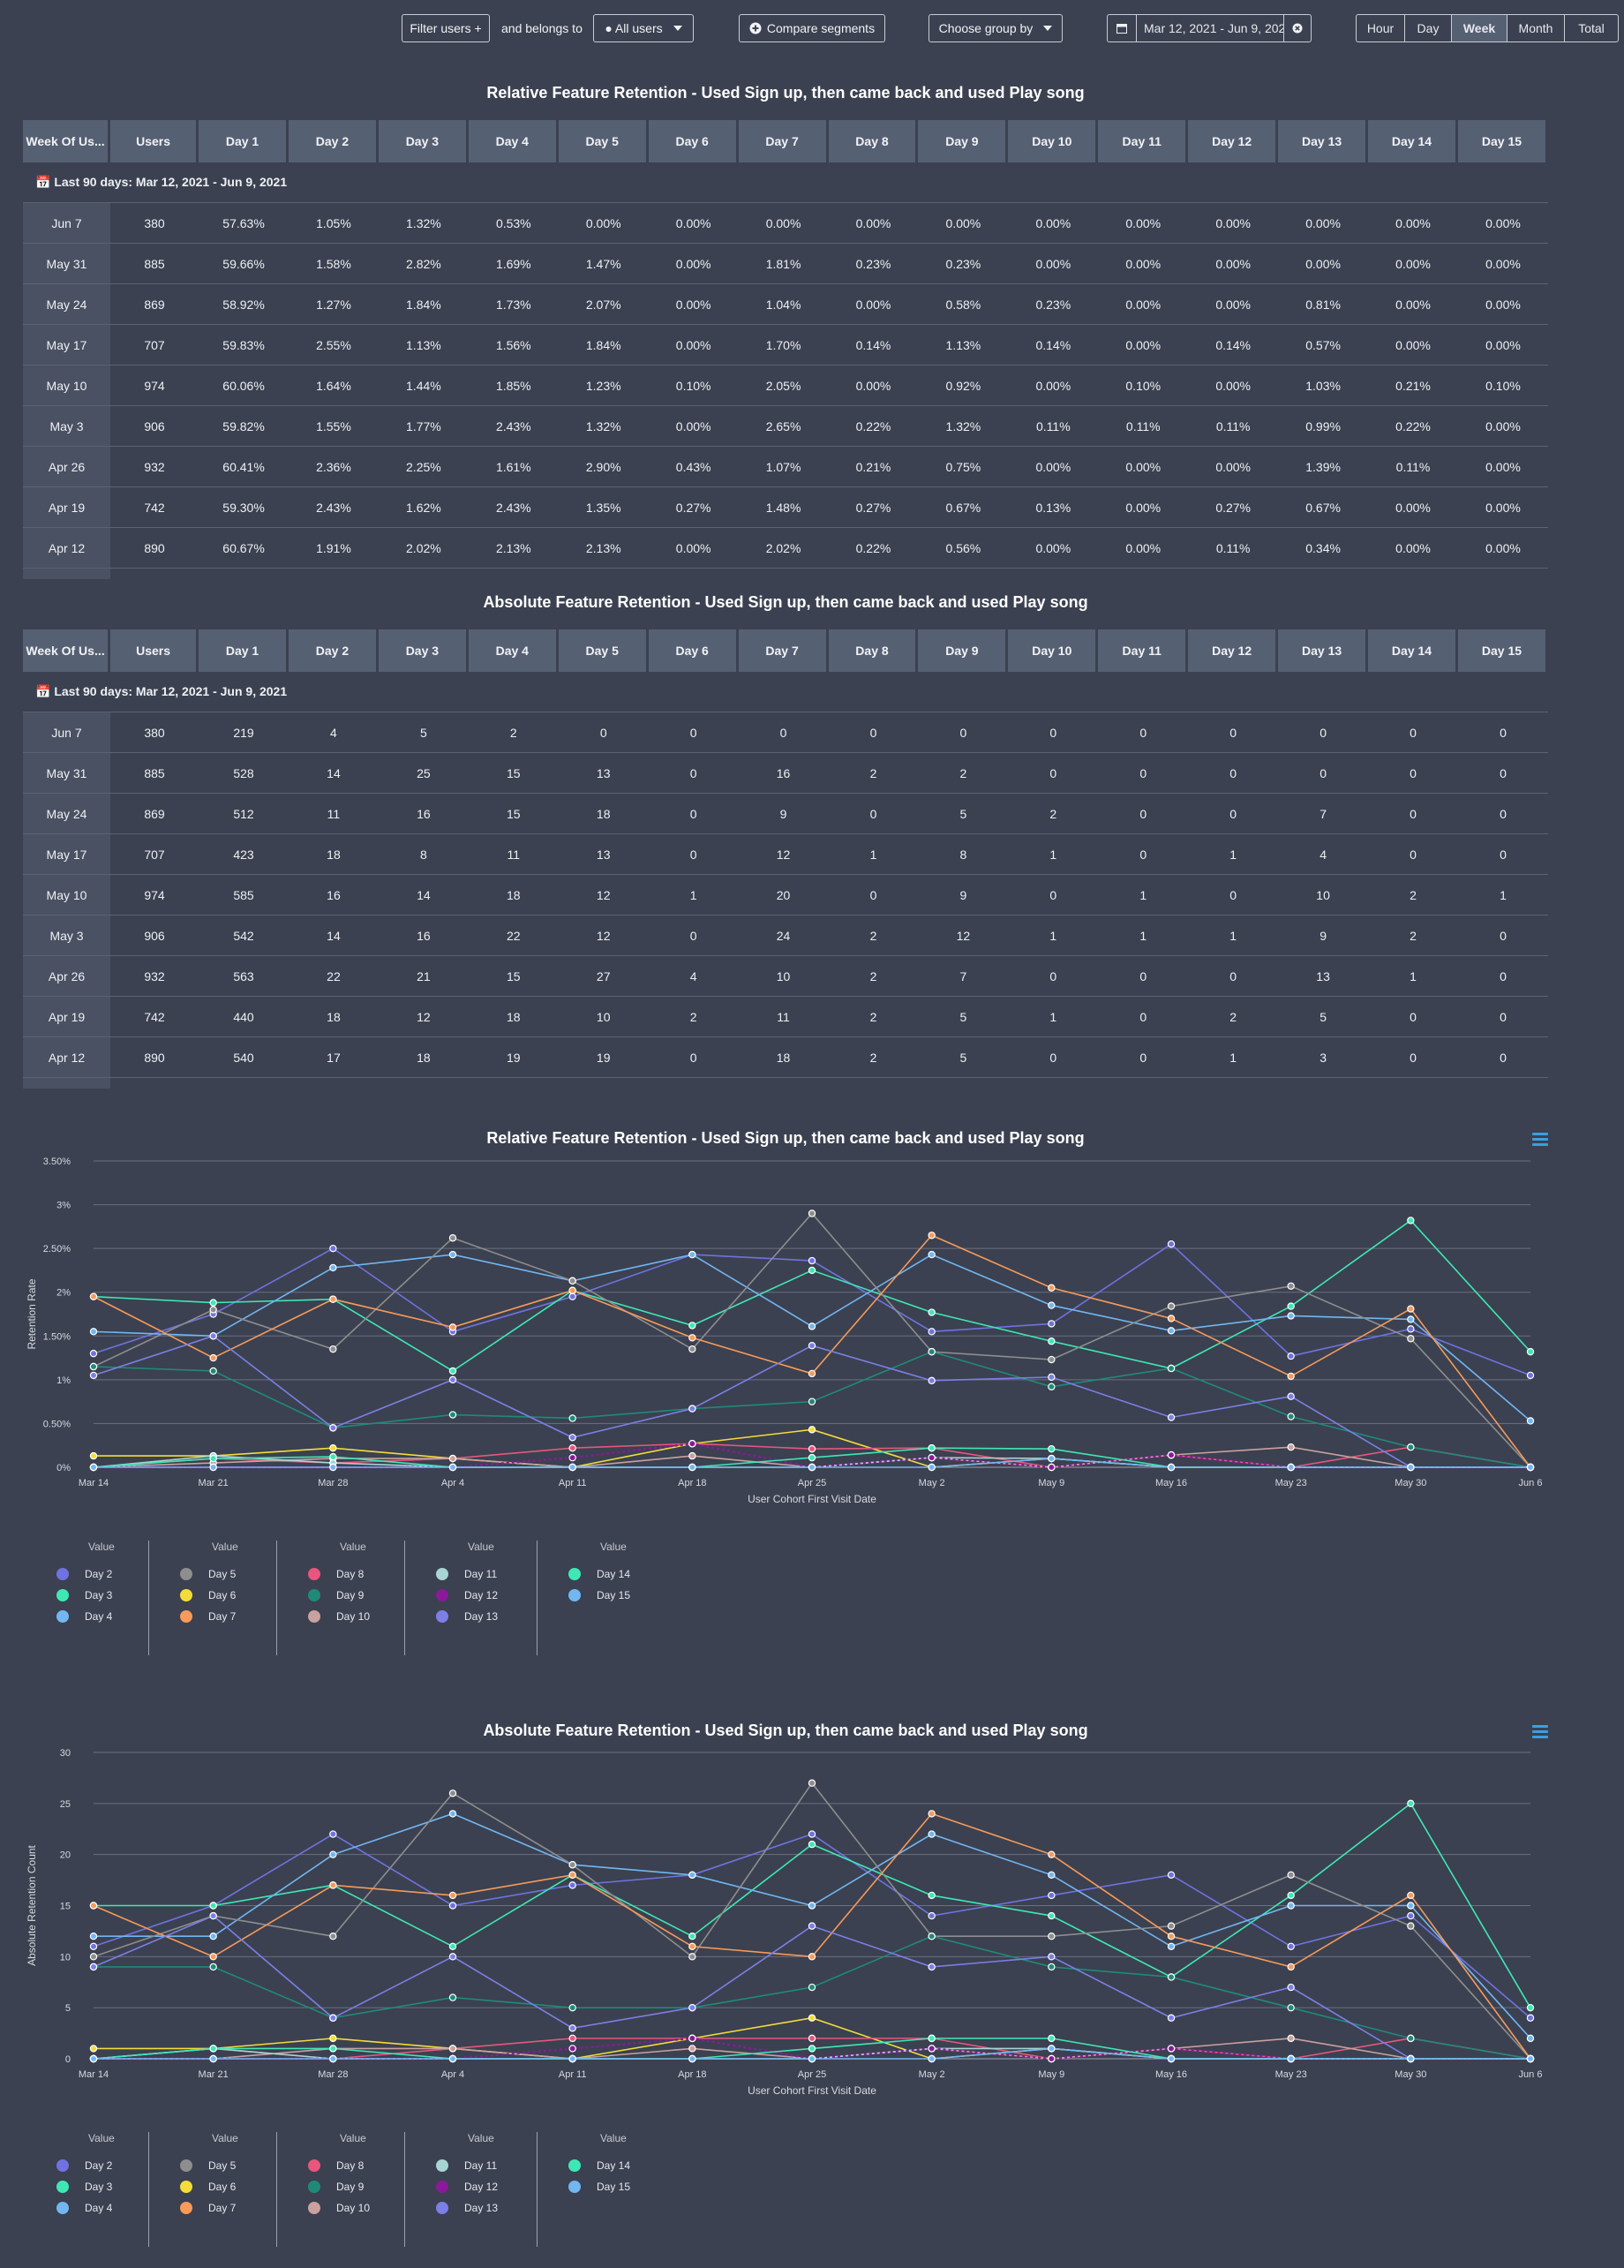 The image size is (1624, 2268). Describe the element at coordinates (1540, 1140) in the screenshot. I see `chart-menu-icon` at that location.